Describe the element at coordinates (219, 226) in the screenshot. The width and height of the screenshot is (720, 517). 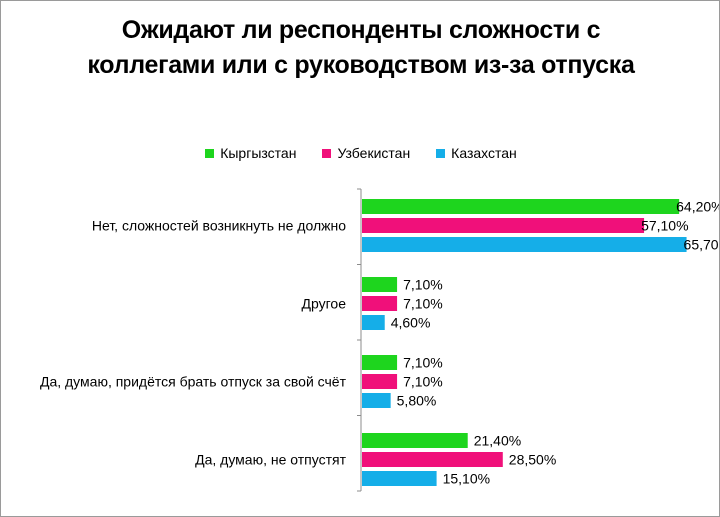
I see `category-label: Нет, сложностей возникнуть не должно` at that location.